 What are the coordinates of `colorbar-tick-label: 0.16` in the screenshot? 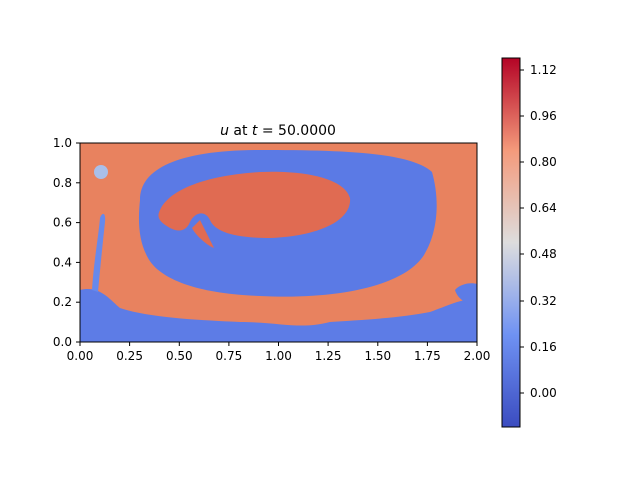 It's located at (543, 347).